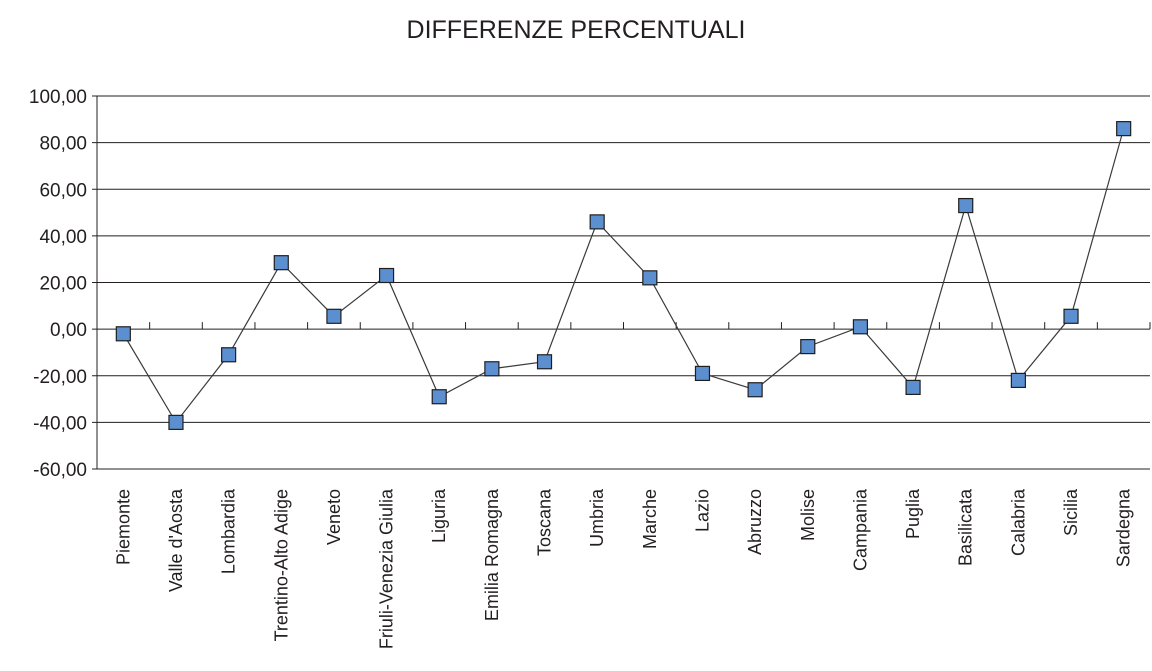  What do you see at coordinates (60, 377) in the screenshot?
I see `y-tick-label: -20,00` at bounding box center [60, 377].